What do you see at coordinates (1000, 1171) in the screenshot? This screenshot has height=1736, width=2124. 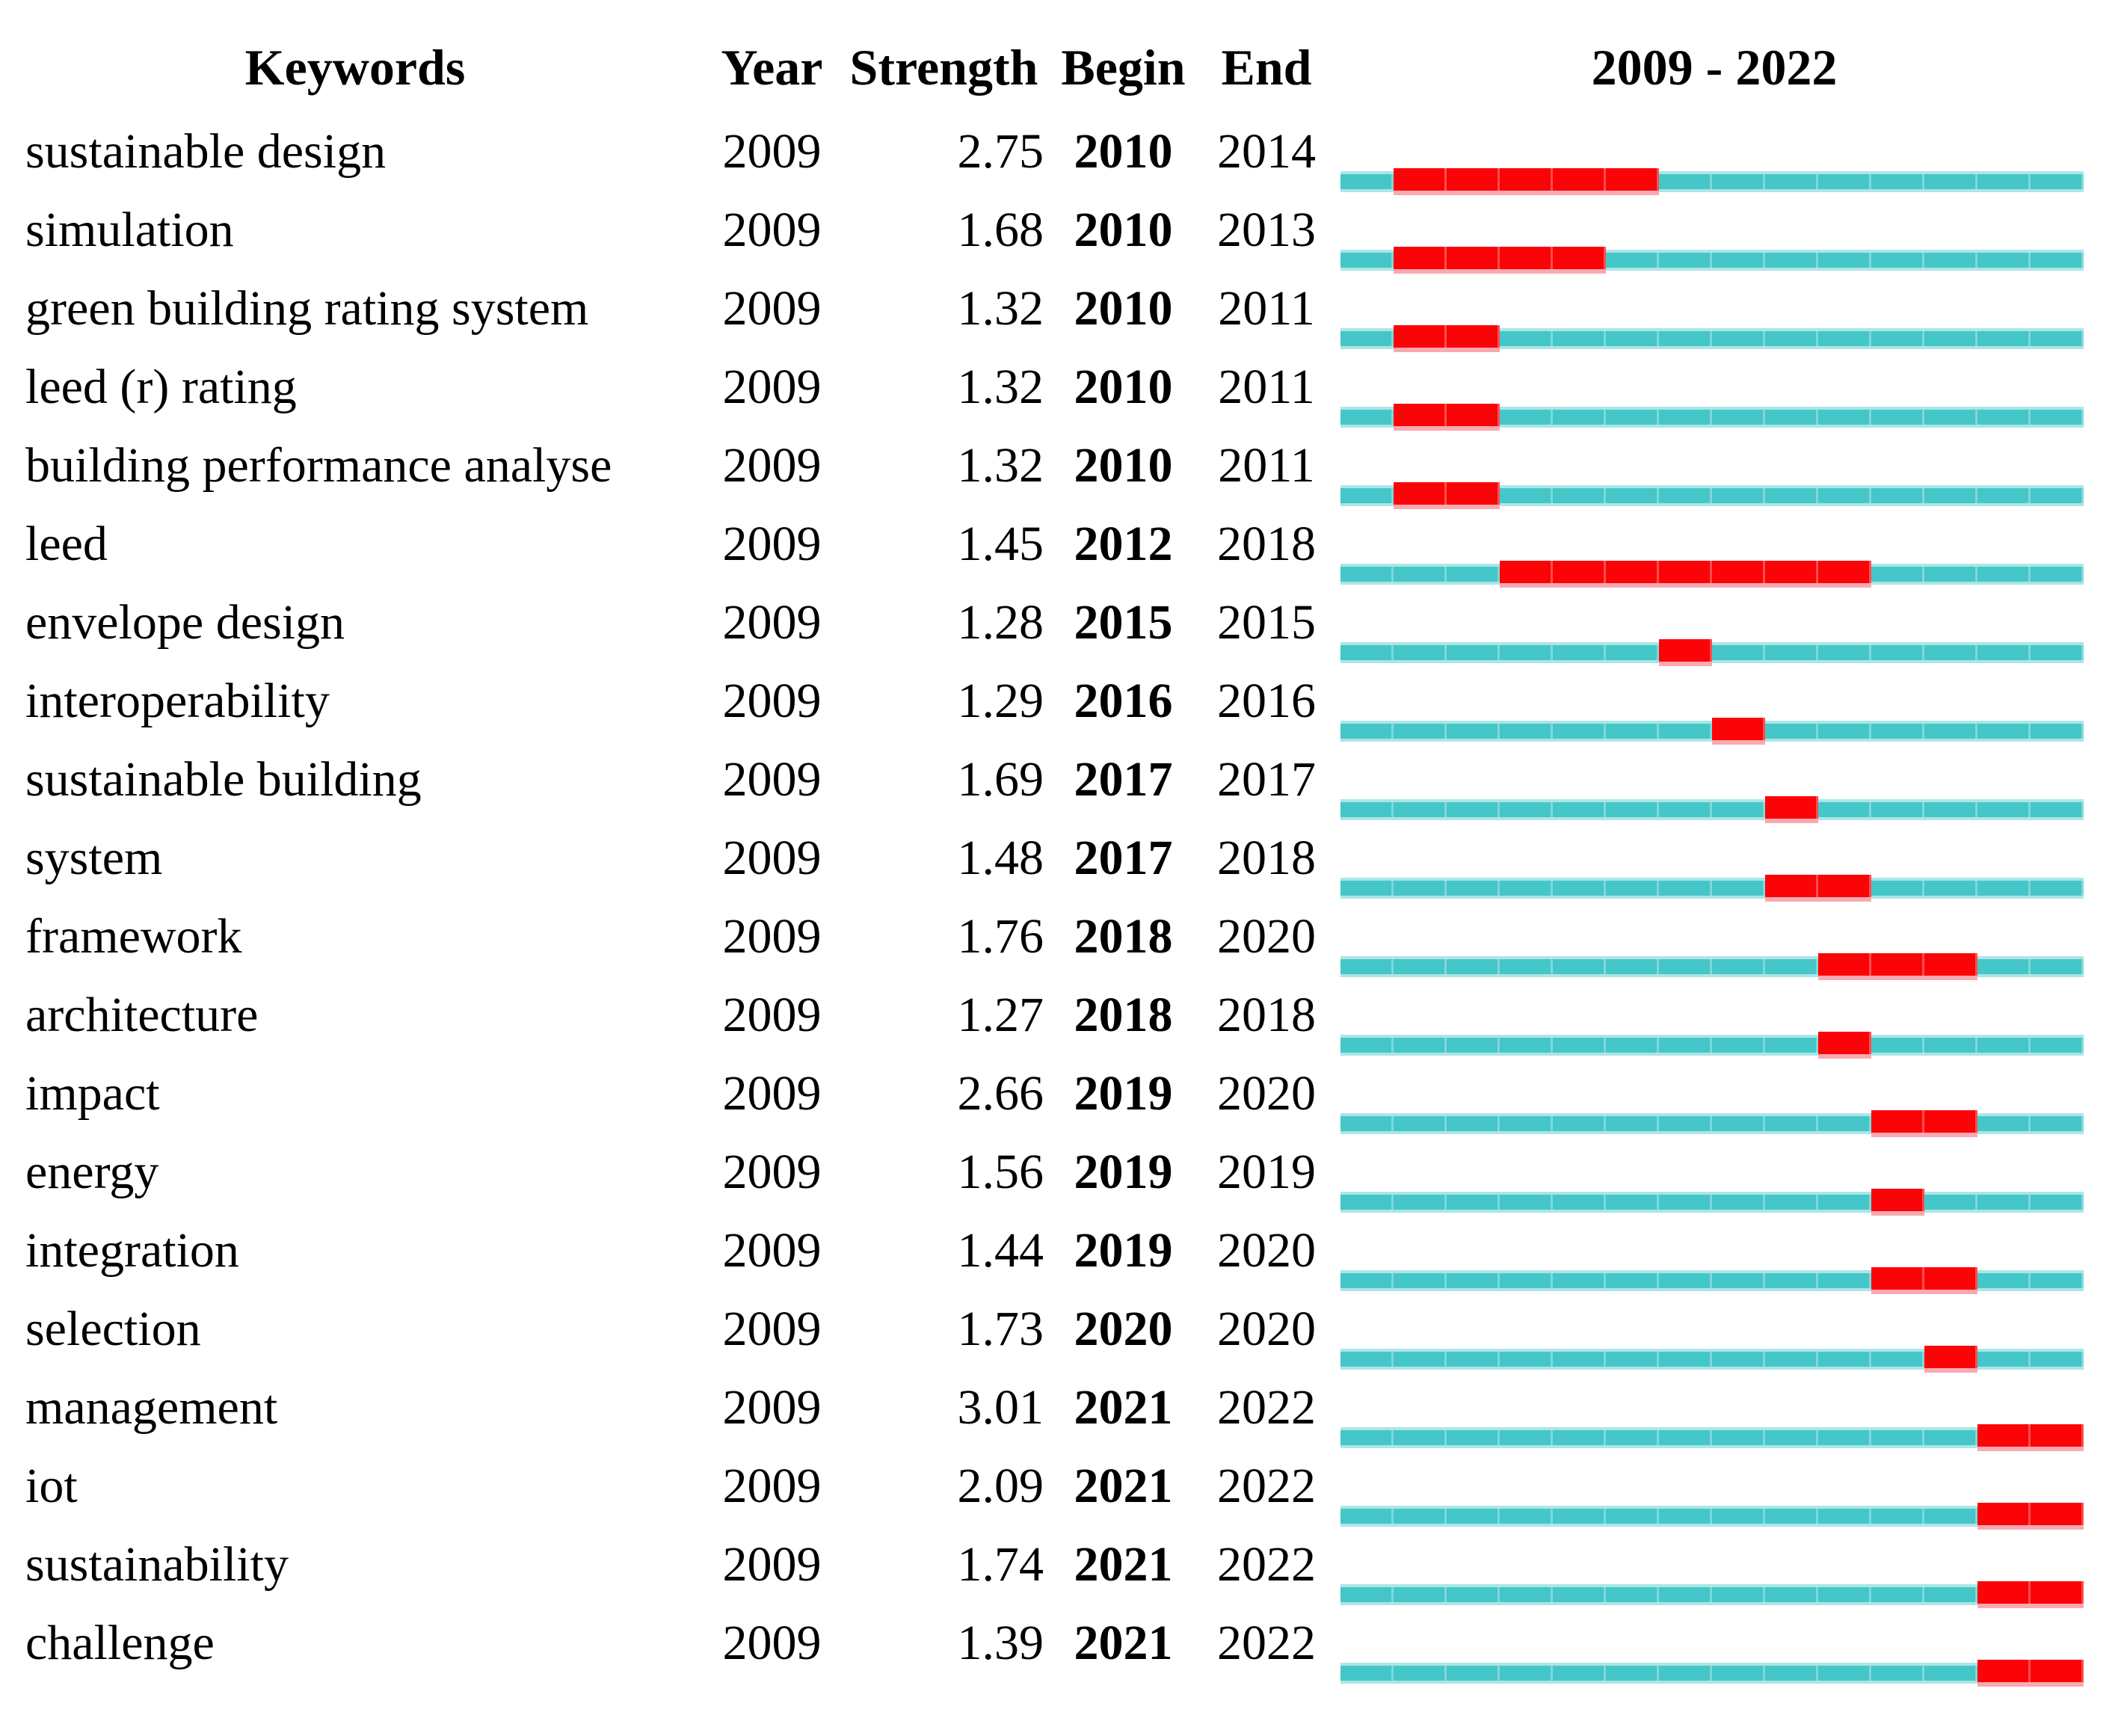 I see `strength-value: 1.56` at bounding box center [1000, 1171].